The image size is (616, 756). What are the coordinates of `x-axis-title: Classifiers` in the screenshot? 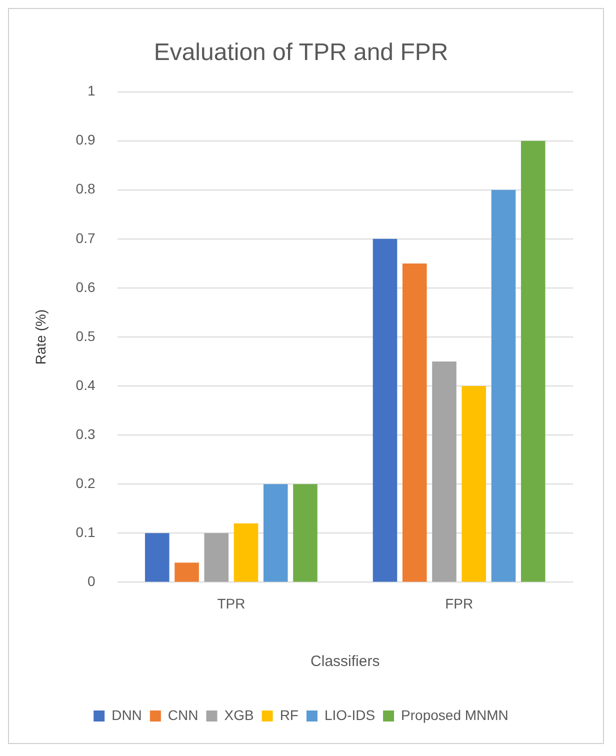 It's located at (345, 661).